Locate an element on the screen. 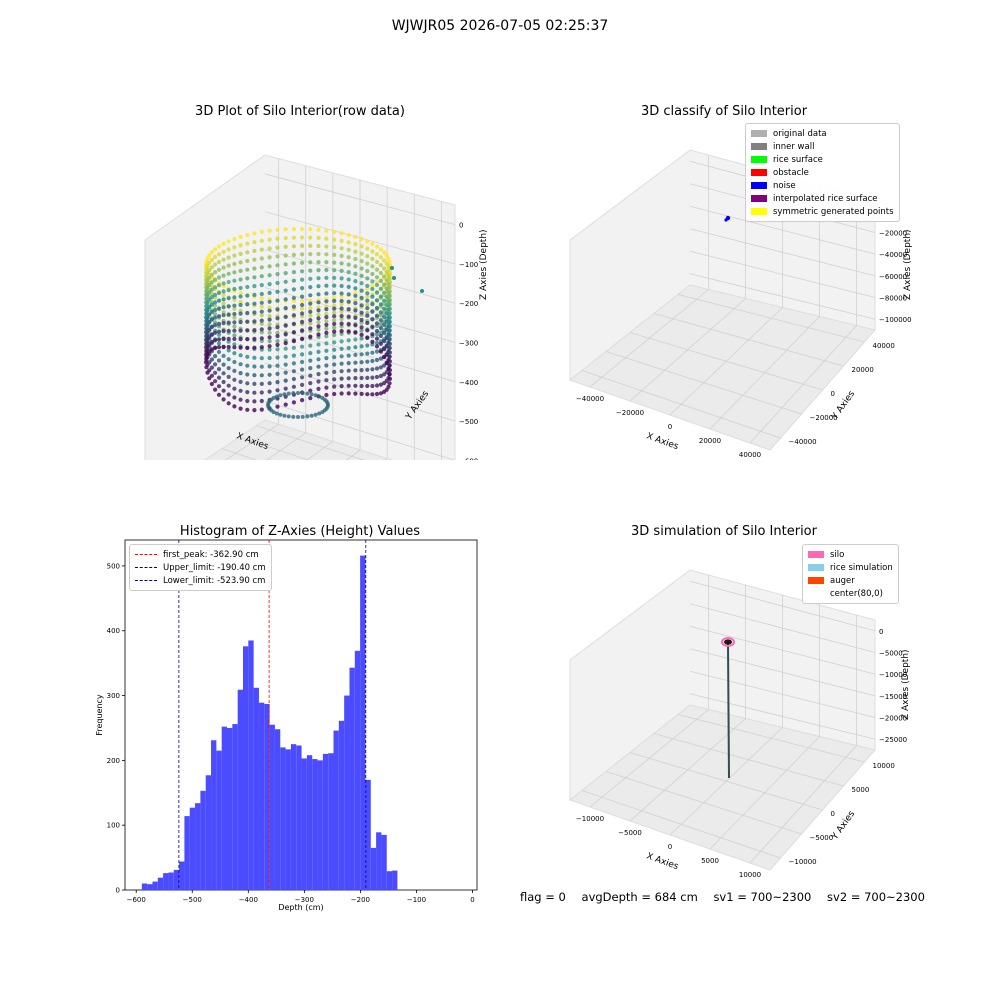 Image resolution: width=1000 pixels, height=1000 pixels. plot1-z-tick: 0 is located at coordinates (461, 226).